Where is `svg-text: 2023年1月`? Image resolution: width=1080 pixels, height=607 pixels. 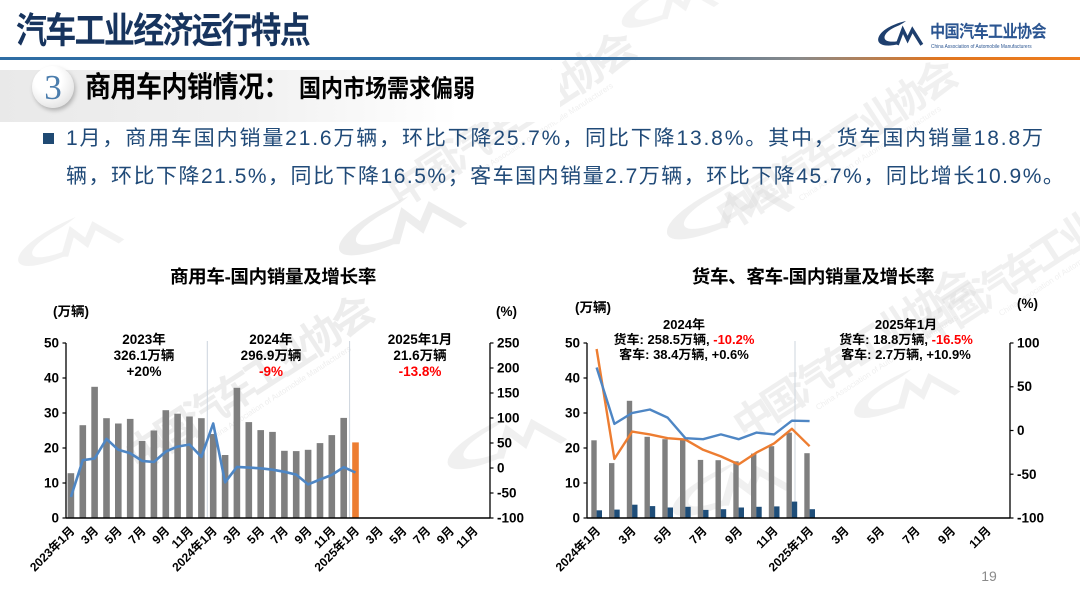 svg-text: 2023年1月 is located at coordinates (52, 548).